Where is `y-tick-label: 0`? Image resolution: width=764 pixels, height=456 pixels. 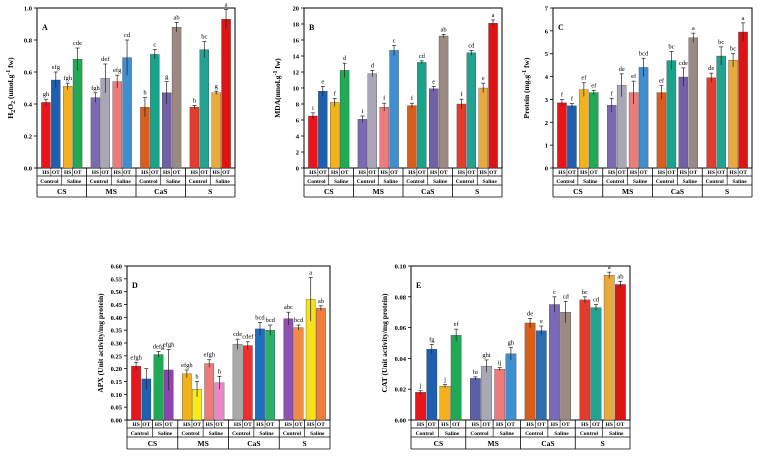 y-tick-label: 0 is located at coordinates (546, 169).